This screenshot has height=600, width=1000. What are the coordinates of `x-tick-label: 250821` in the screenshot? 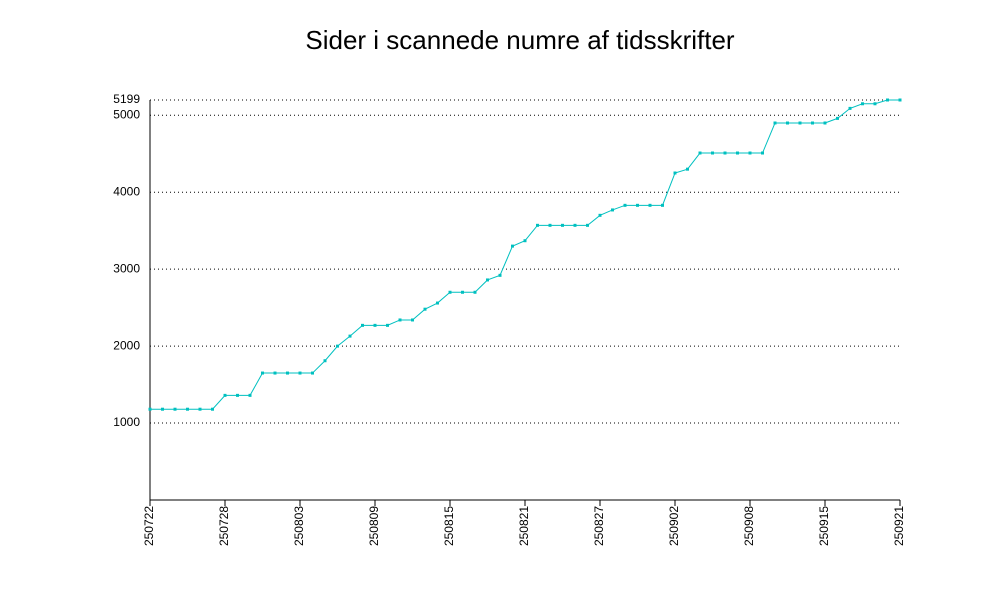 It's located at (524, 526).